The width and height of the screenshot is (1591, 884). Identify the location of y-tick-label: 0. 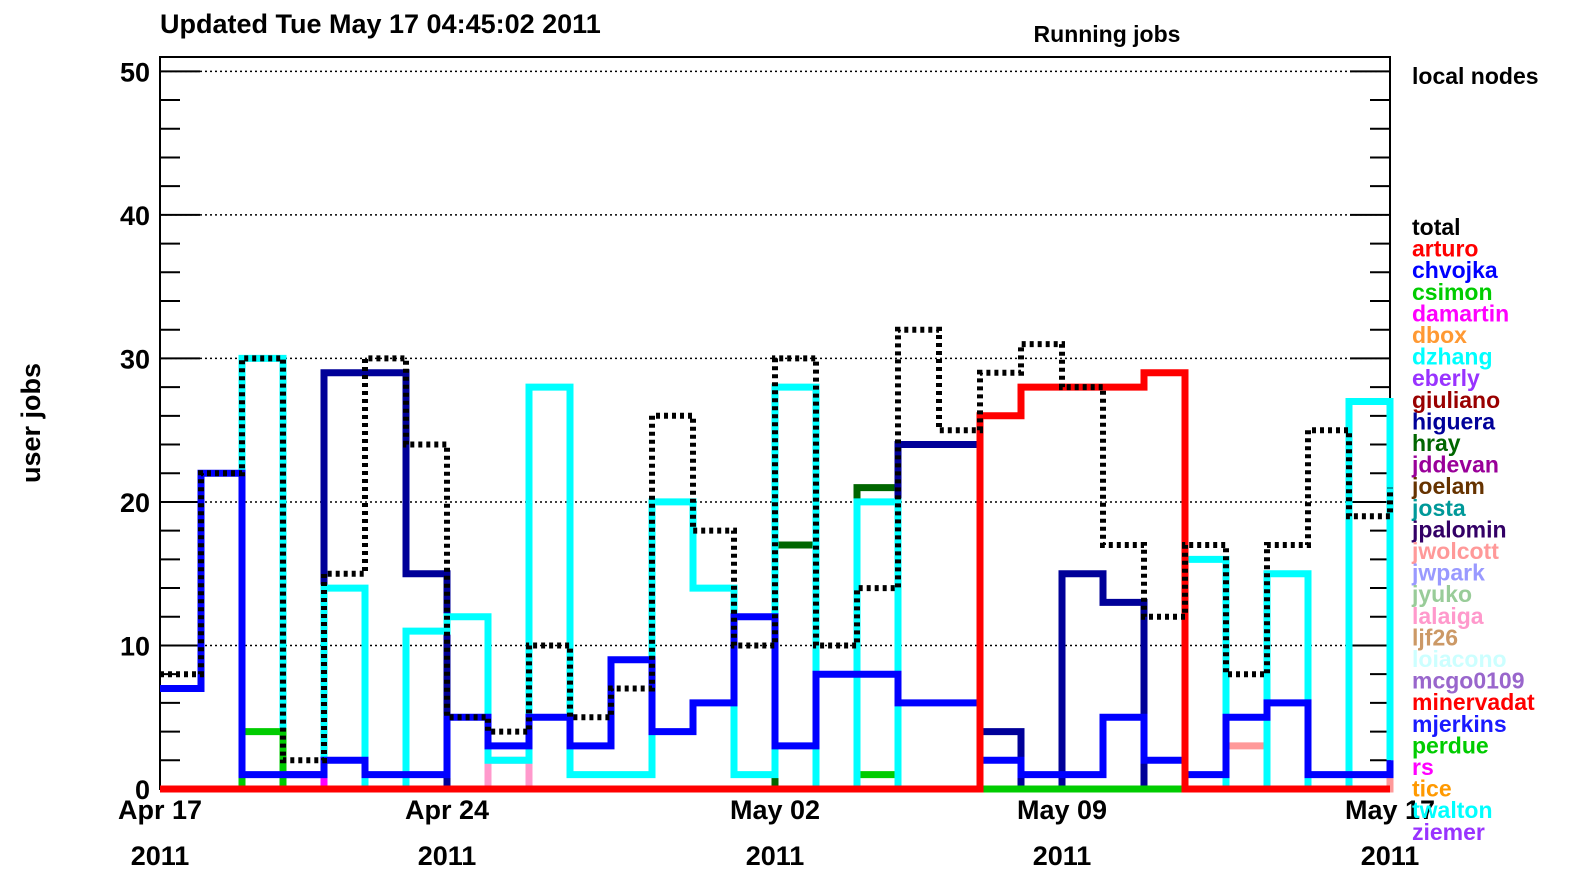
(142, 790).